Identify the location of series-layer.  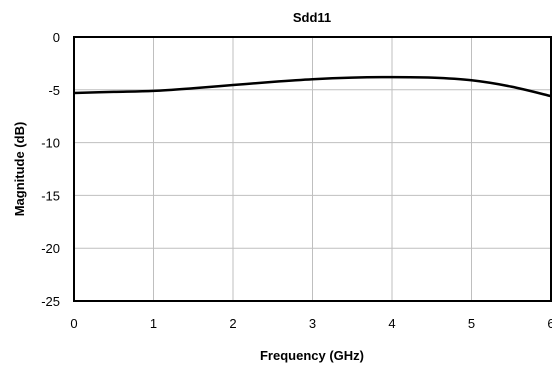
(312, 86).